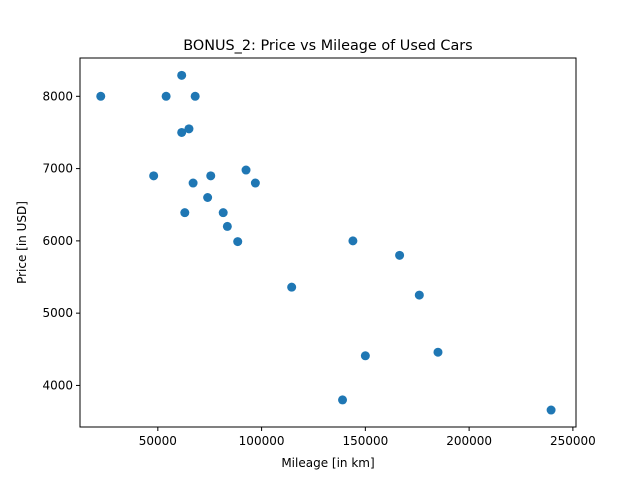 This screenshot has height=480, width=640. I want to click on x-tick-label: 100000, so click(262, 441).